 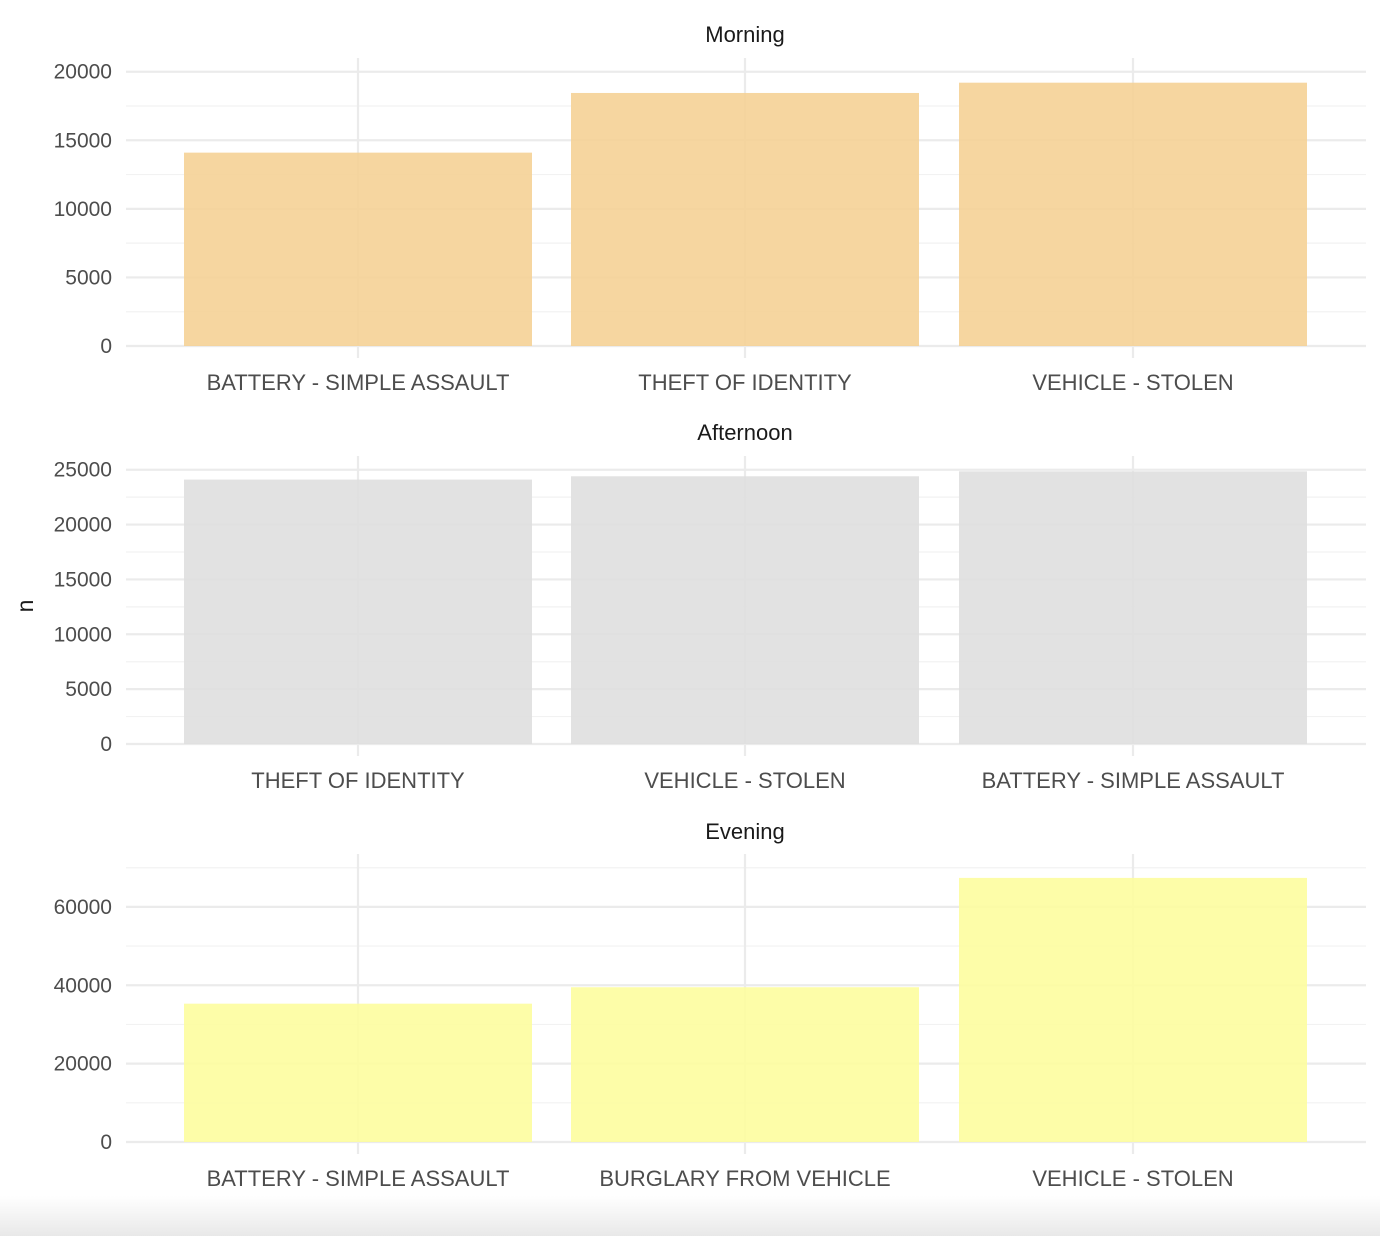 I want to click on y-axis-title: n, so click(x=25, y=606).